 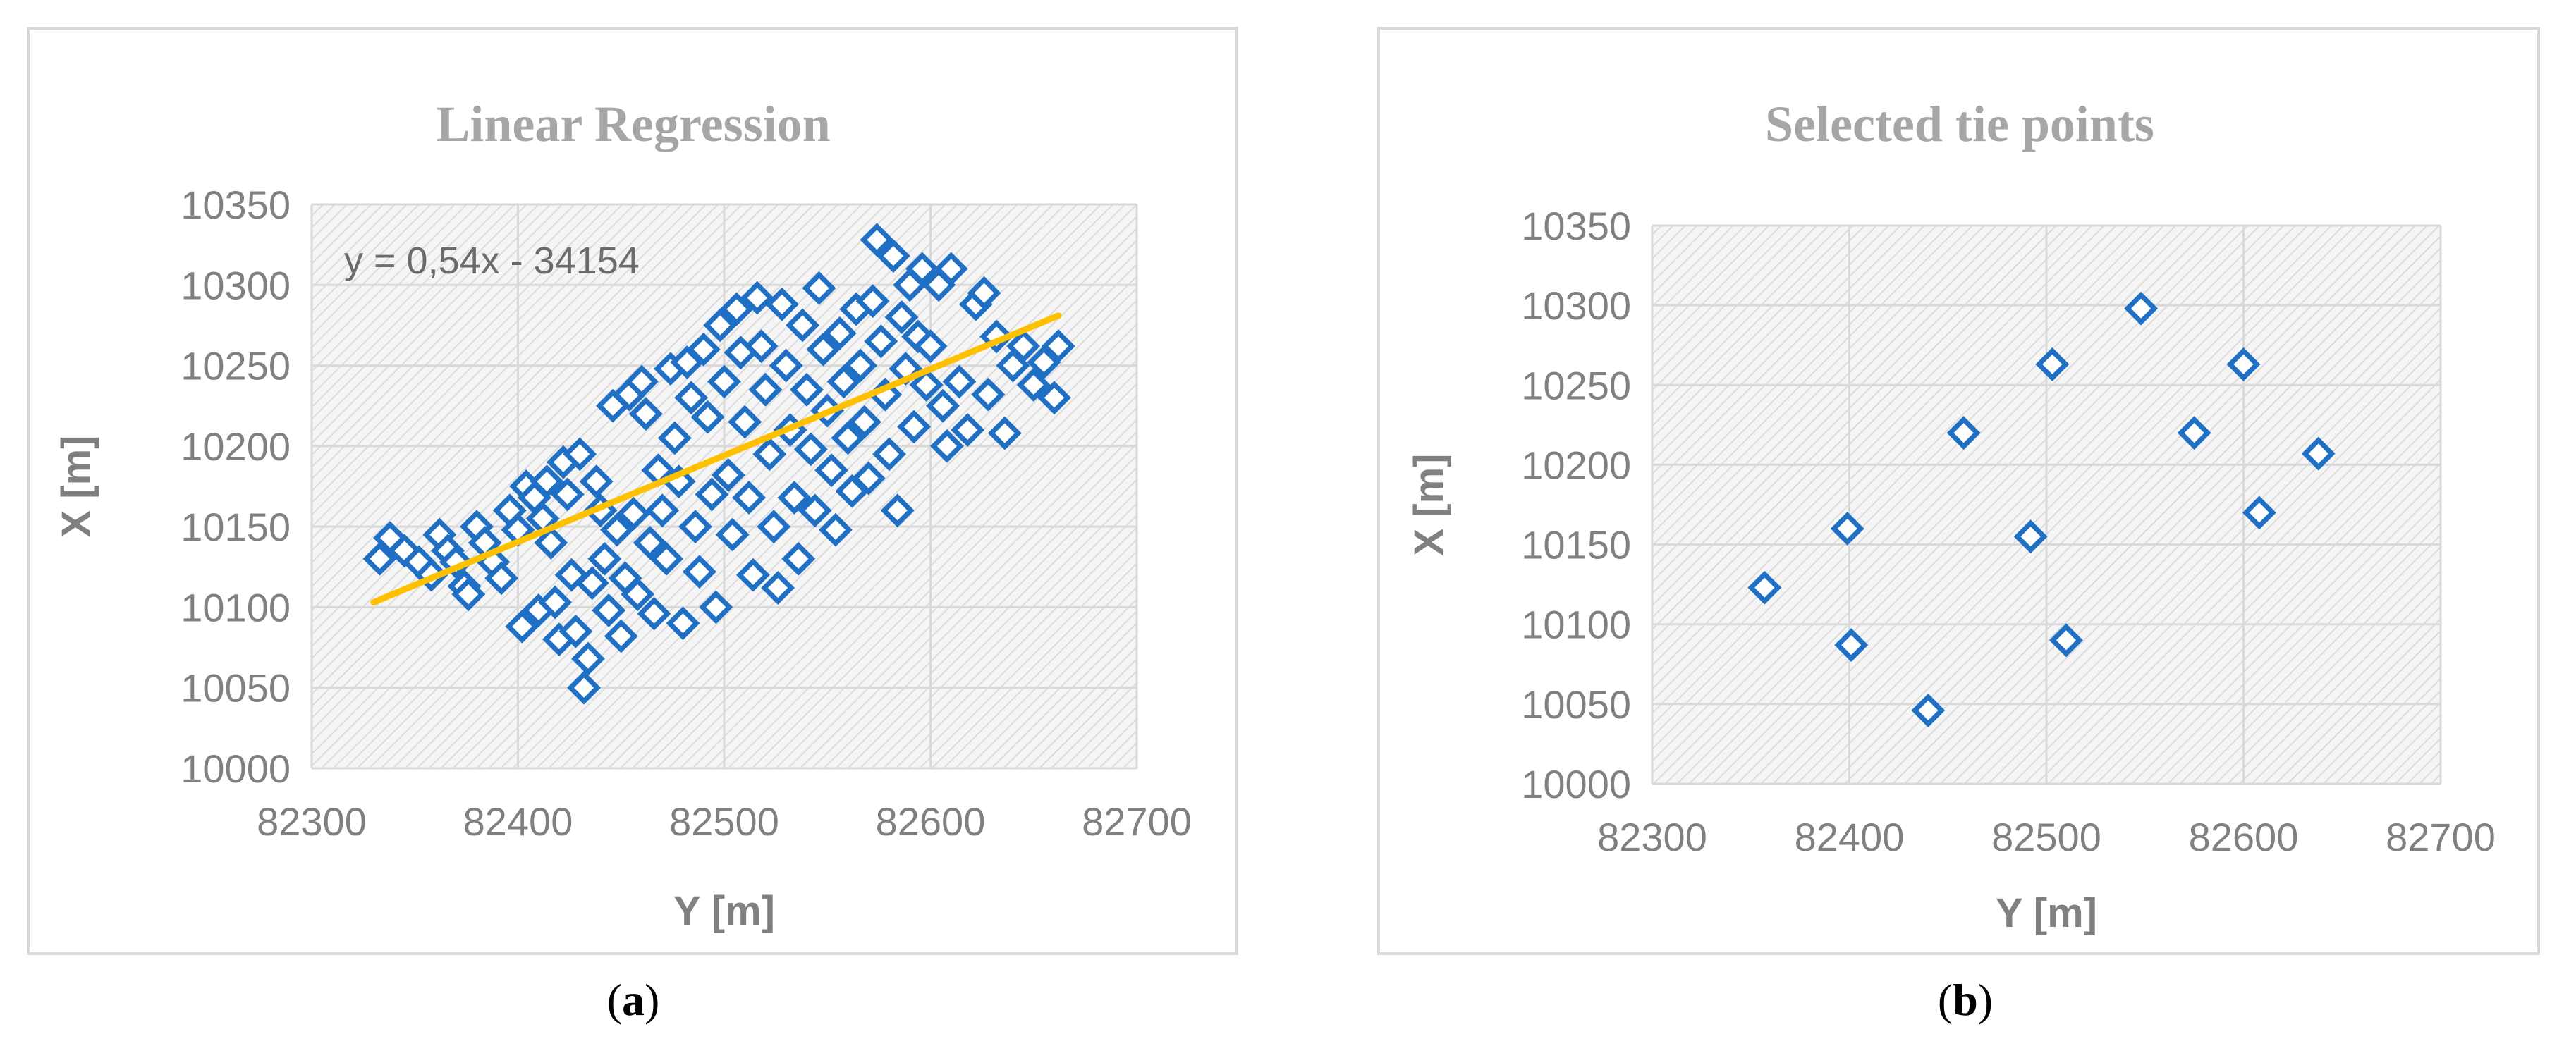 What do you see at coordinates (1576, 385) in the screenshot?
I see `y-tick-label: 10250` at bounding box center [1576, 385].